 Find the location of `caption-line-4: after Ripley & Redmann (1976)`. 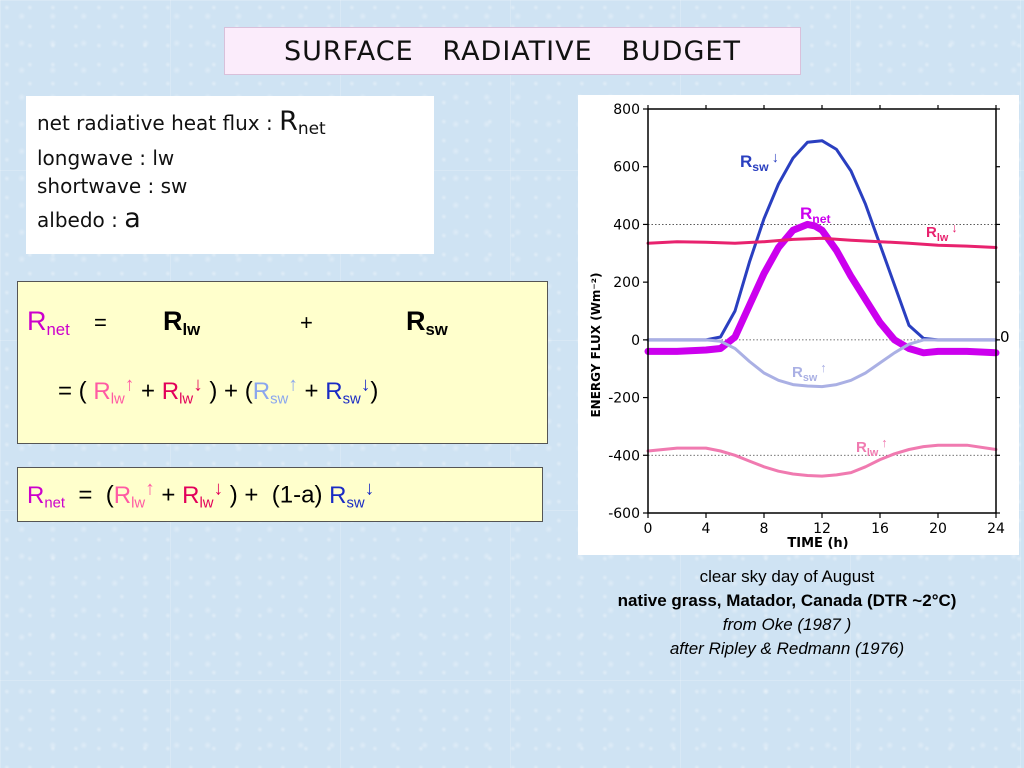

caption-line-4: after Ripley & Redmann (1976) is located at coordinates (787, 648).